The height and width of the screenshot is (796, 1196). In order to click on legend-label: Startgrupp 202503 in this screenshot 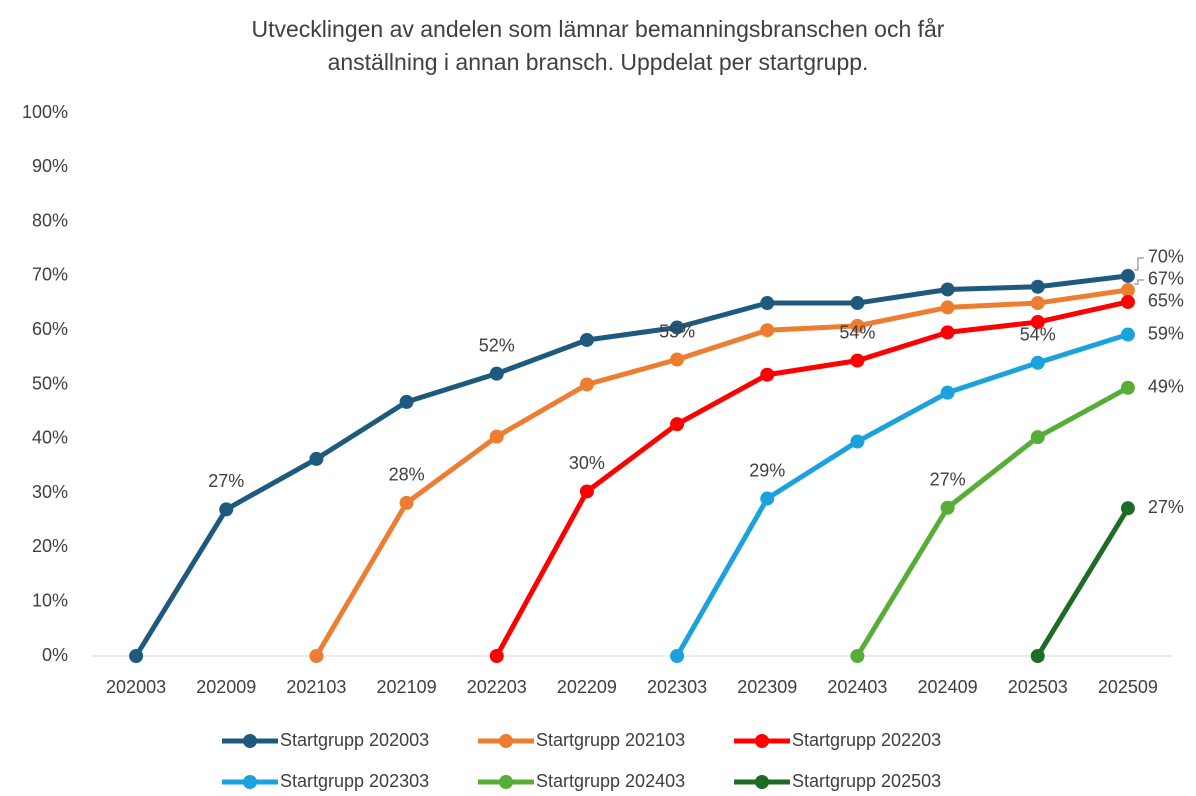, I will do `click(866, 781)`.